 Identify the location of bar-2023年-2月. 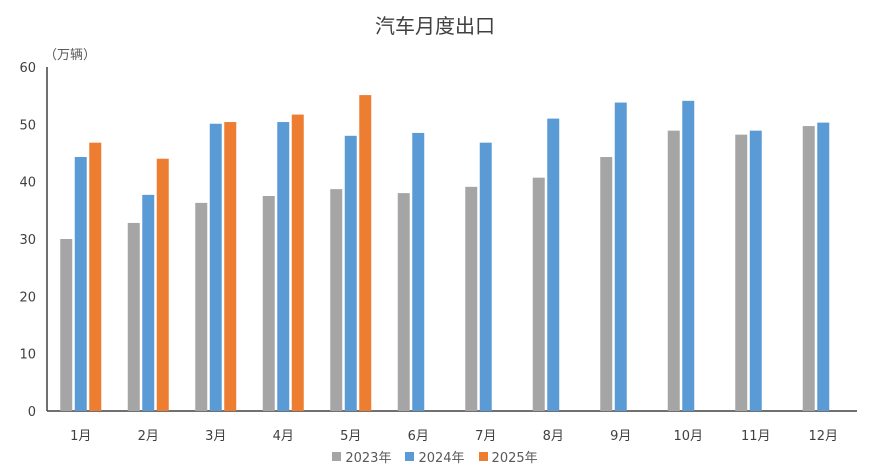
(133, 316).